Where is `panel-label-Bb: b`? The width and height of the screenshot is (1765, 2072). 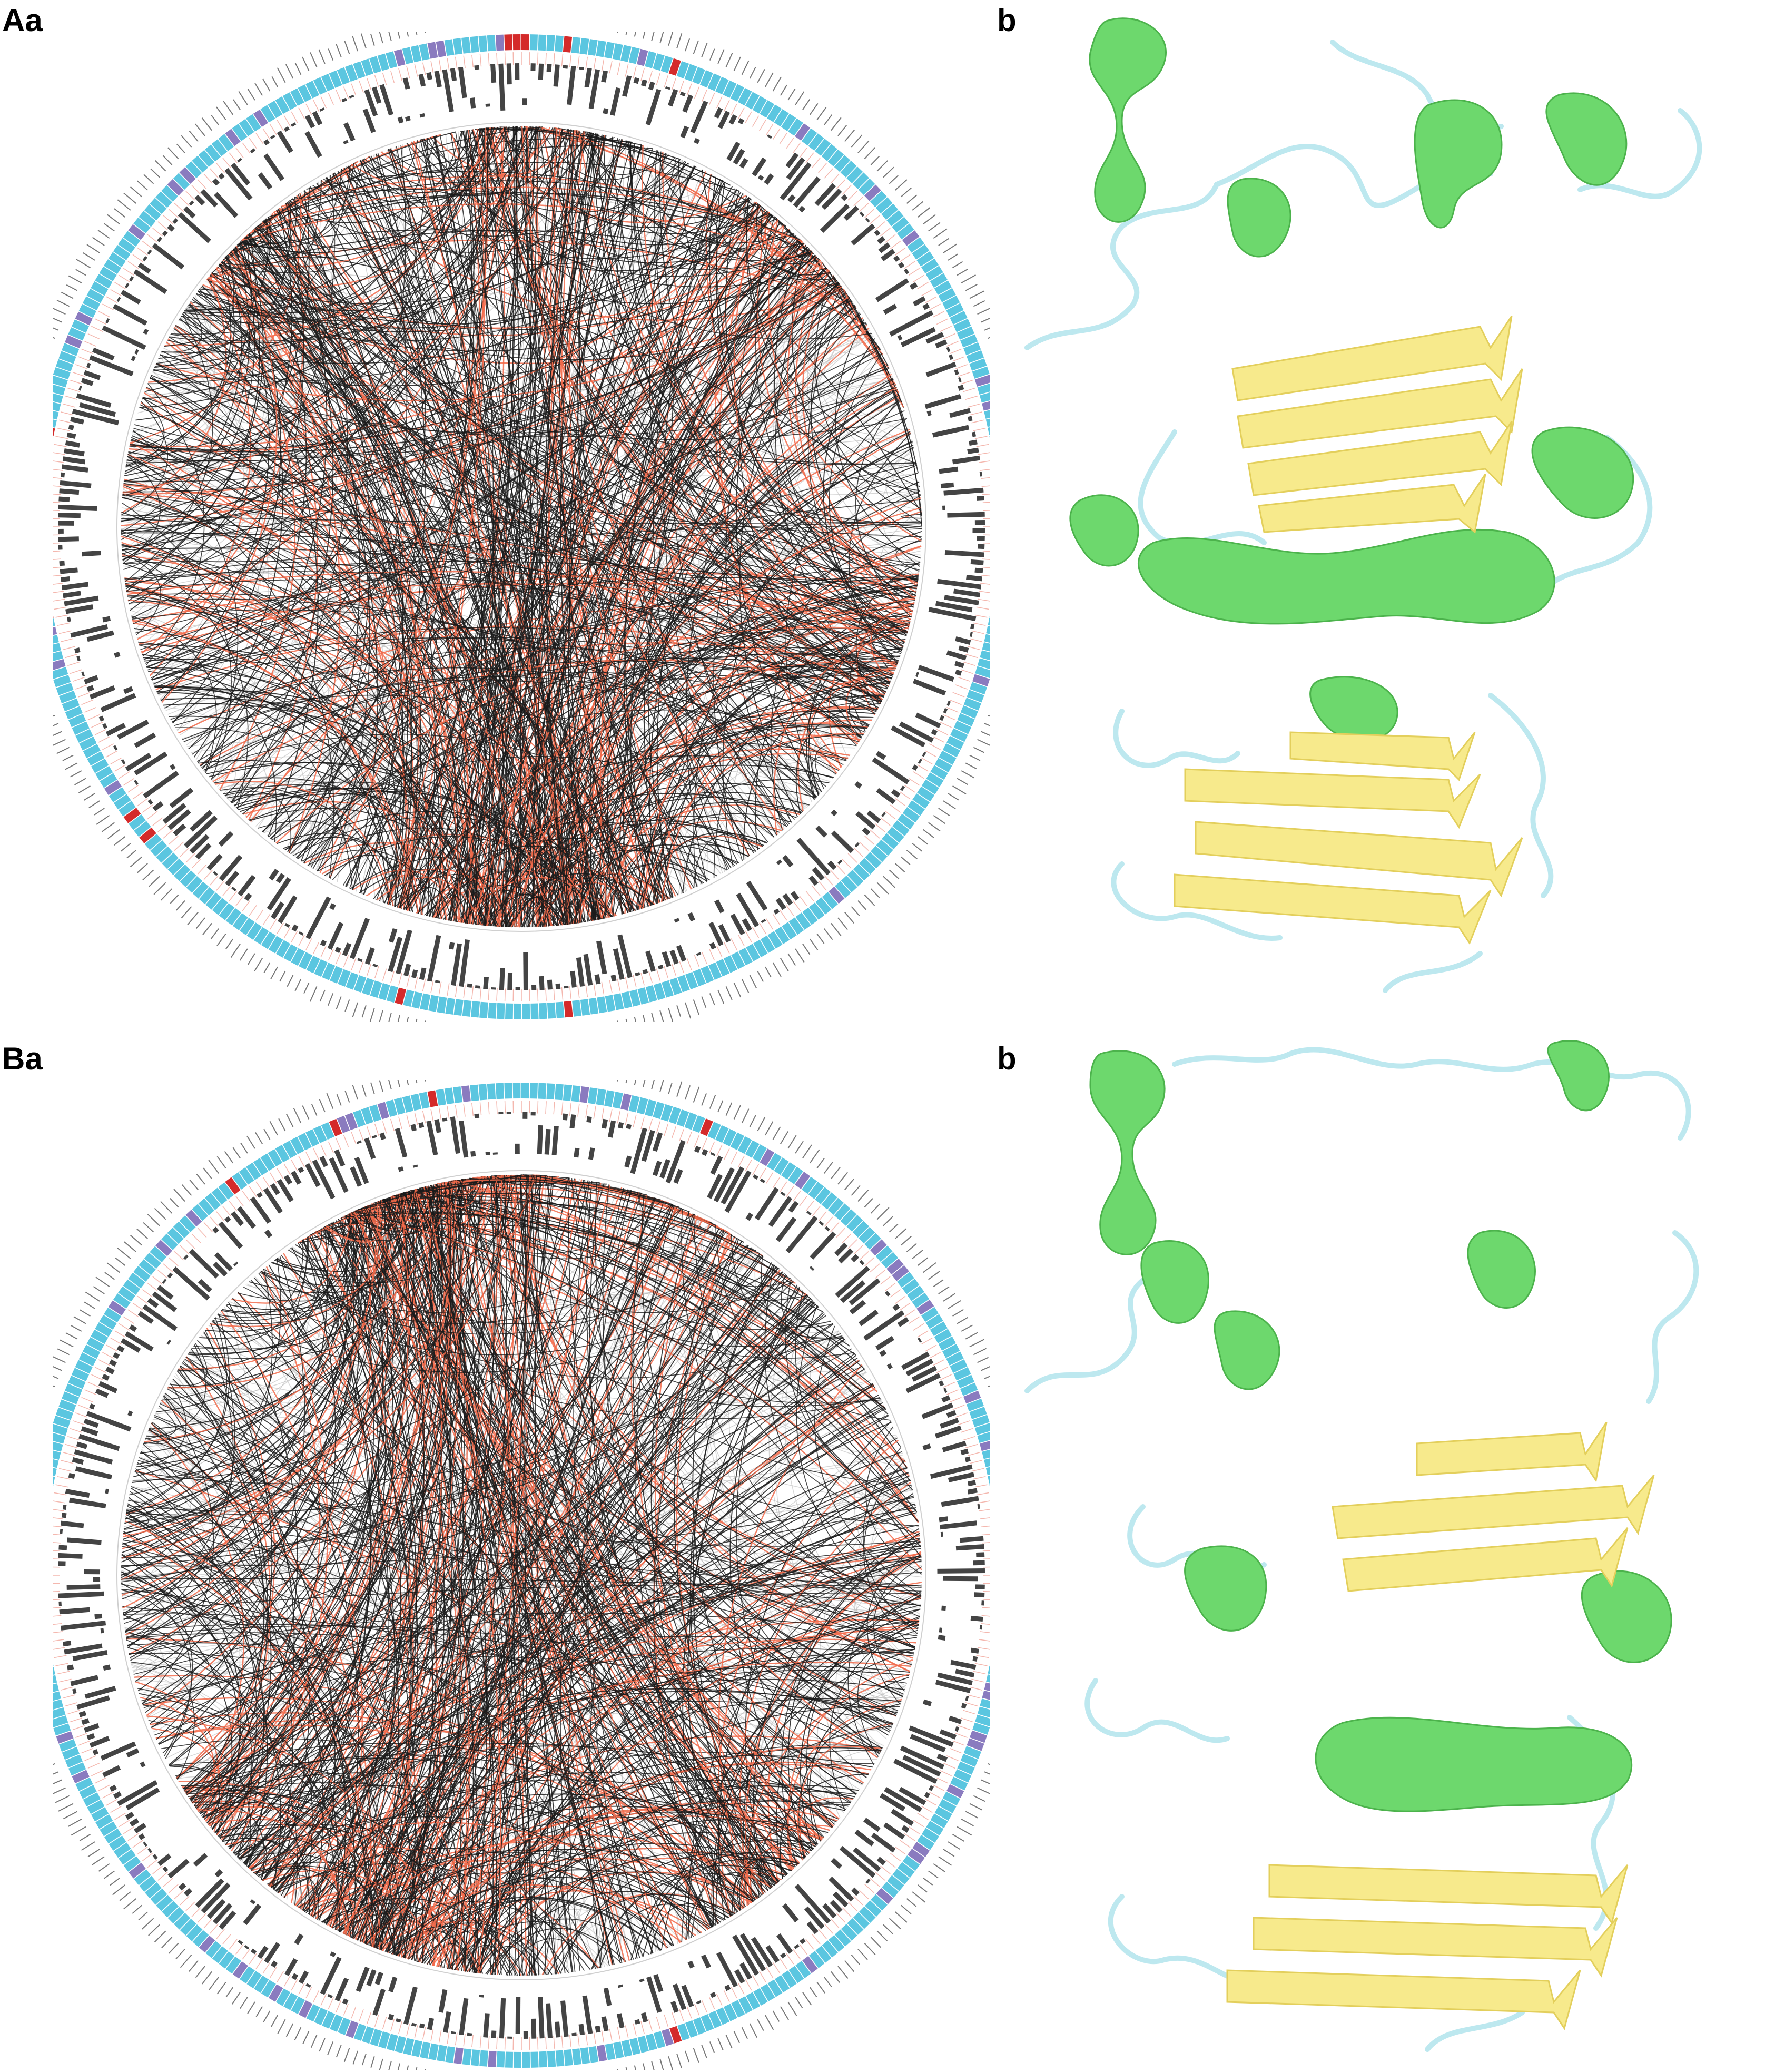 panel-label-Bb: b is located at coordinates (1007, 1058).